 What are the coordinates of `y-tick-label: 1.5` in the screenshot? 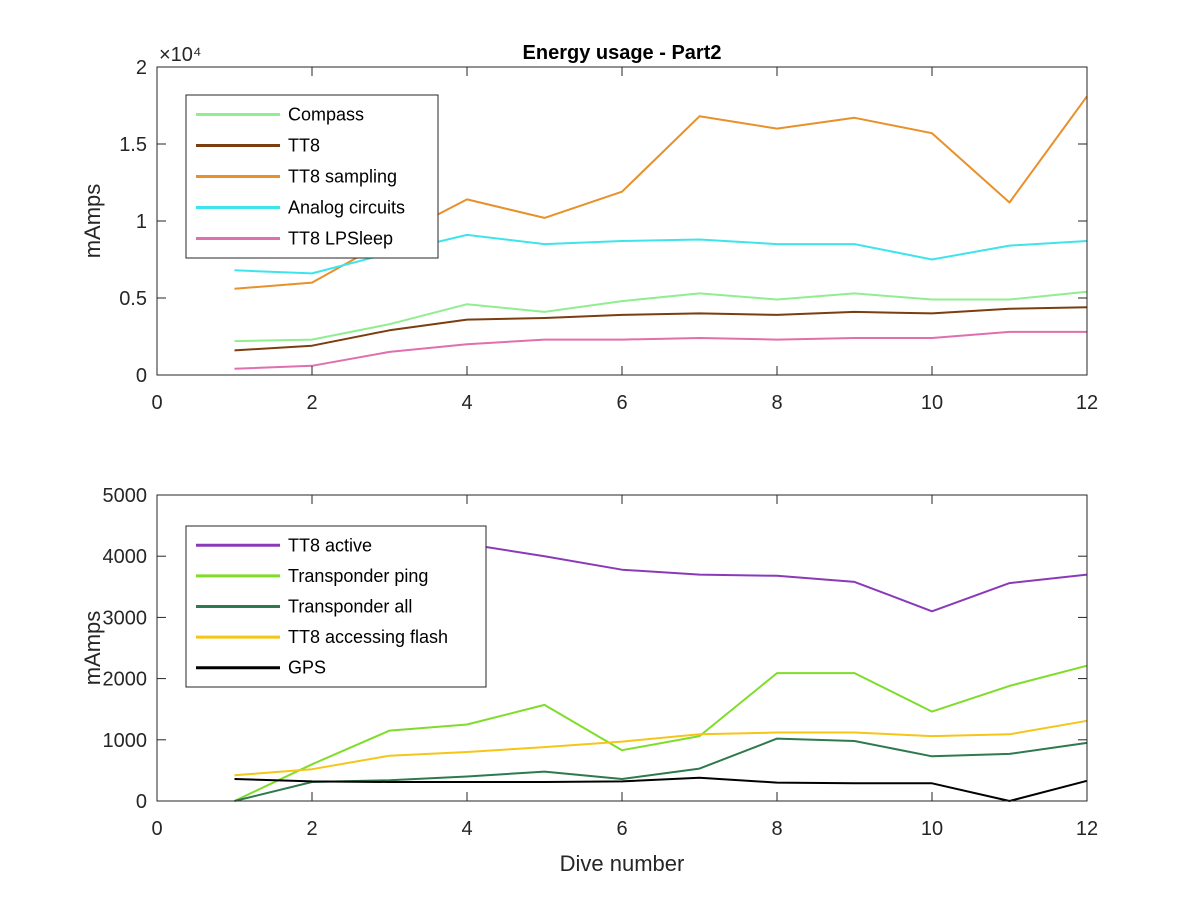 It's located at (133, 145).